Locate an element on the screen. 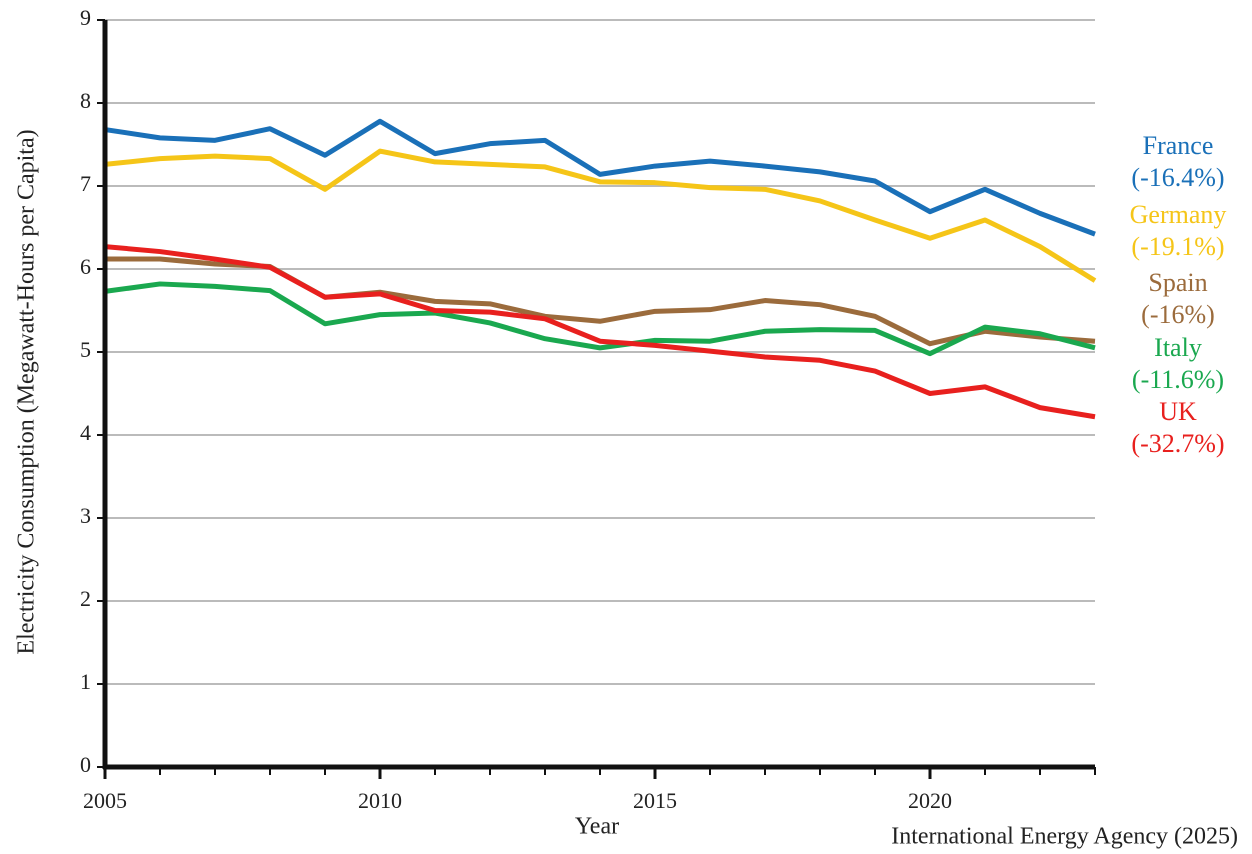  y-tick-label: 6 is located at coordinates (85, 266).